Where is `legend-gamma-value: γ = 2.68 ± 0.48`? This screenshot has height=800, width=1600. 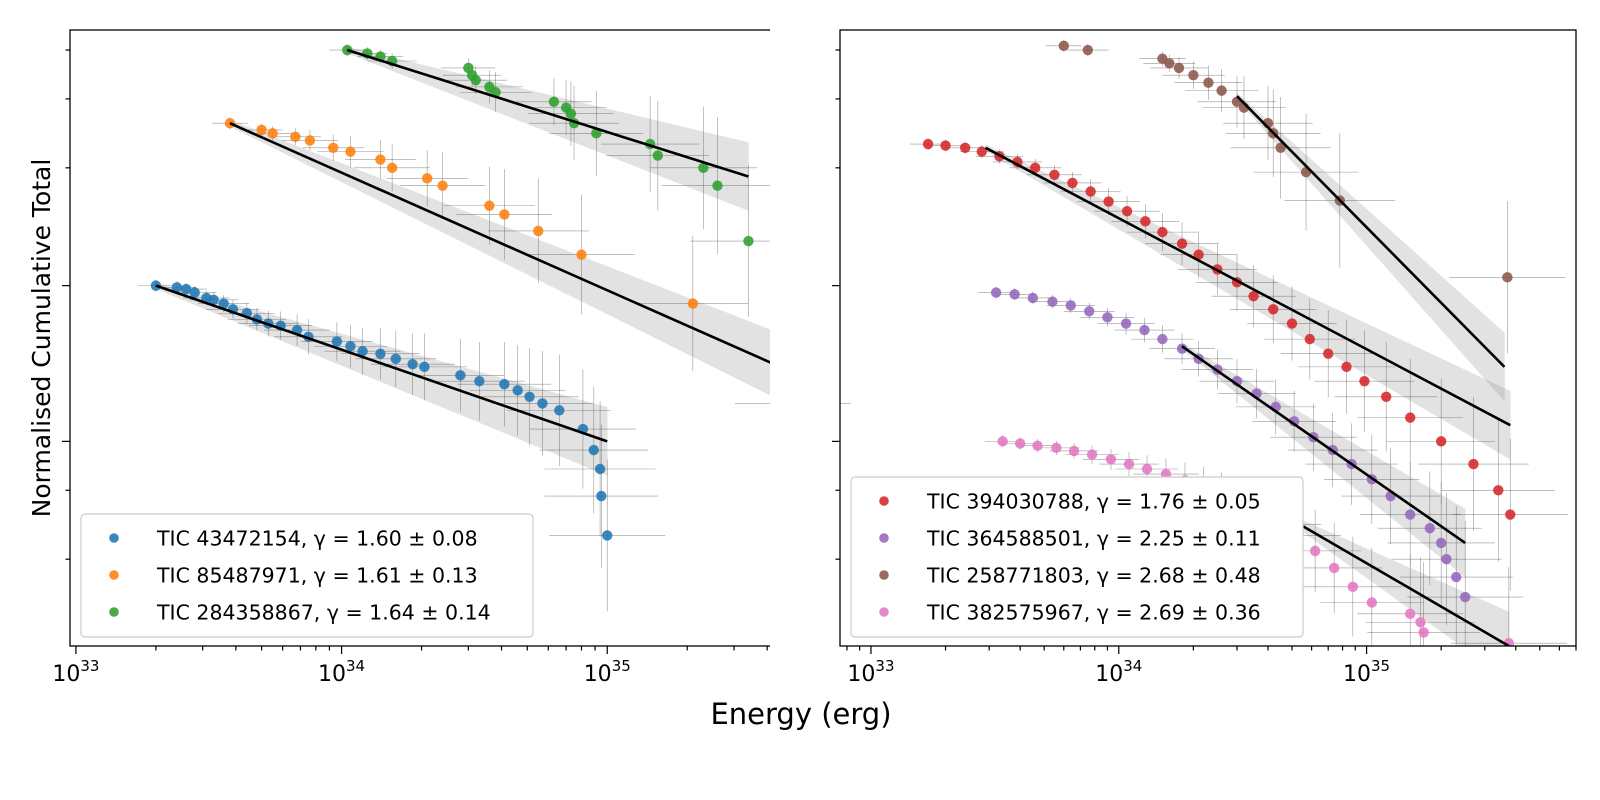
legend-gamma-value: γ = 2.68 ± 0.48 is located at coordinates (1179, 576).